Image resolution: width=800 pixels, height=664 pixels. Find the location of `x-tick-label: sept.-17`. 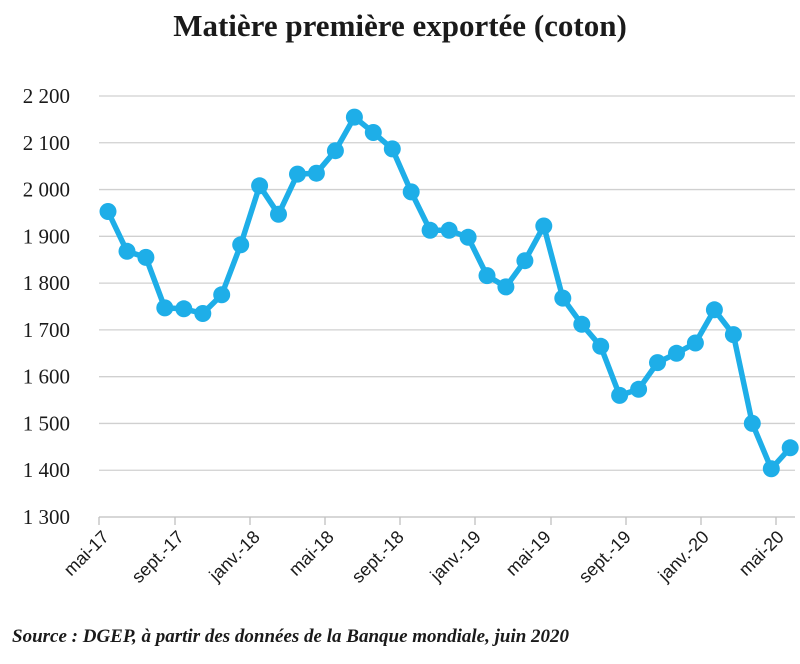

x-tick-label: sept.-17 is located at coordinates (158, 557).